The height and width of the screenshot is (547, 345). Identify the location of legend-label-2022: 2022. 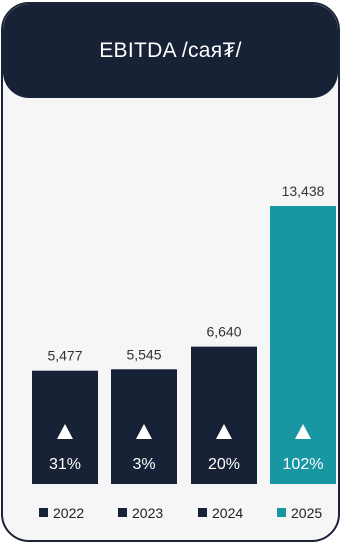
(68, 513).